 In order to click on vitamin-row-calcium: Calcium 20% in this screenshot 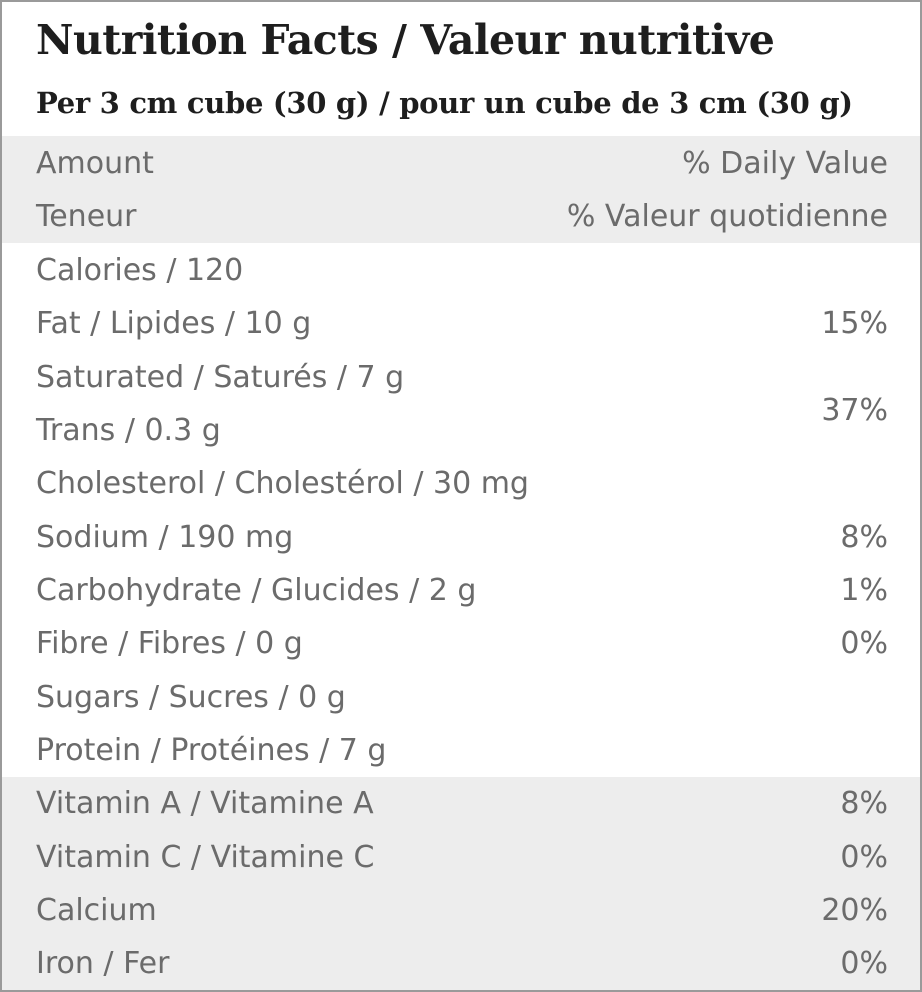, I will do `click(462, 910)`.